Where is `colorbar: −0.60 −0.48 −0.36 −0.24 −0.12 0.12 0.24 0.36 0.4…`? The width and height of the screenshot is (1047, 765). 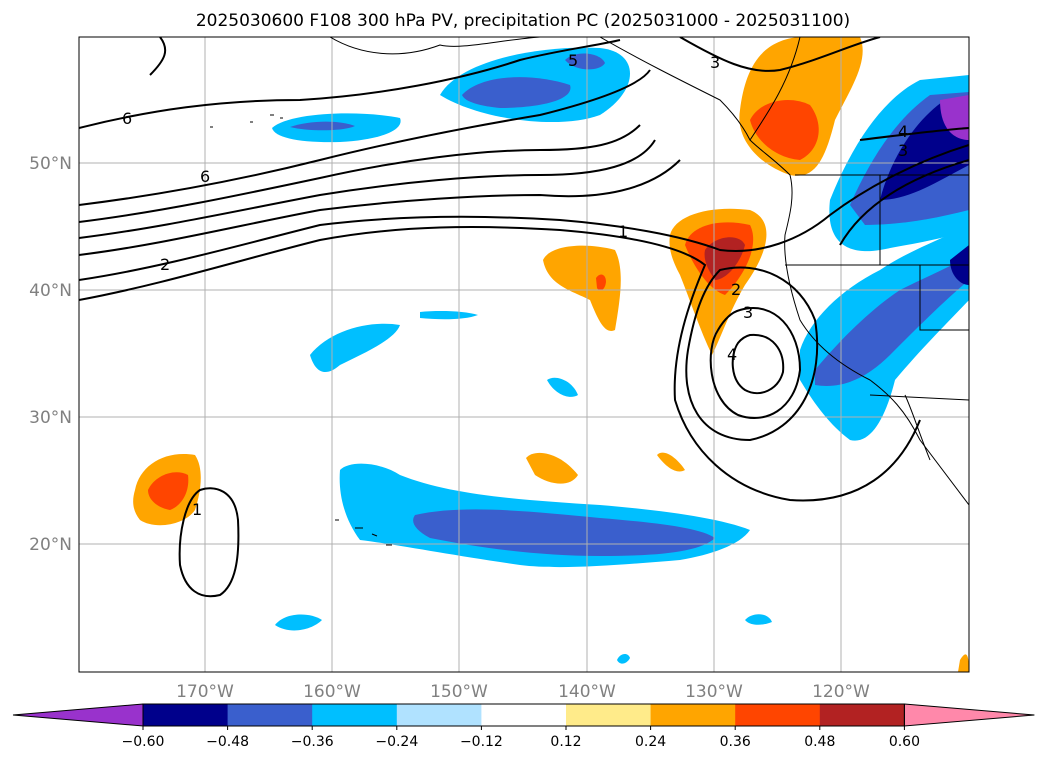 colorbar: −0.60 −0.48 −0.36 −0.24 −0.12 0.12 0.24 0.36 0.4… is located at coordinates (523, 726).